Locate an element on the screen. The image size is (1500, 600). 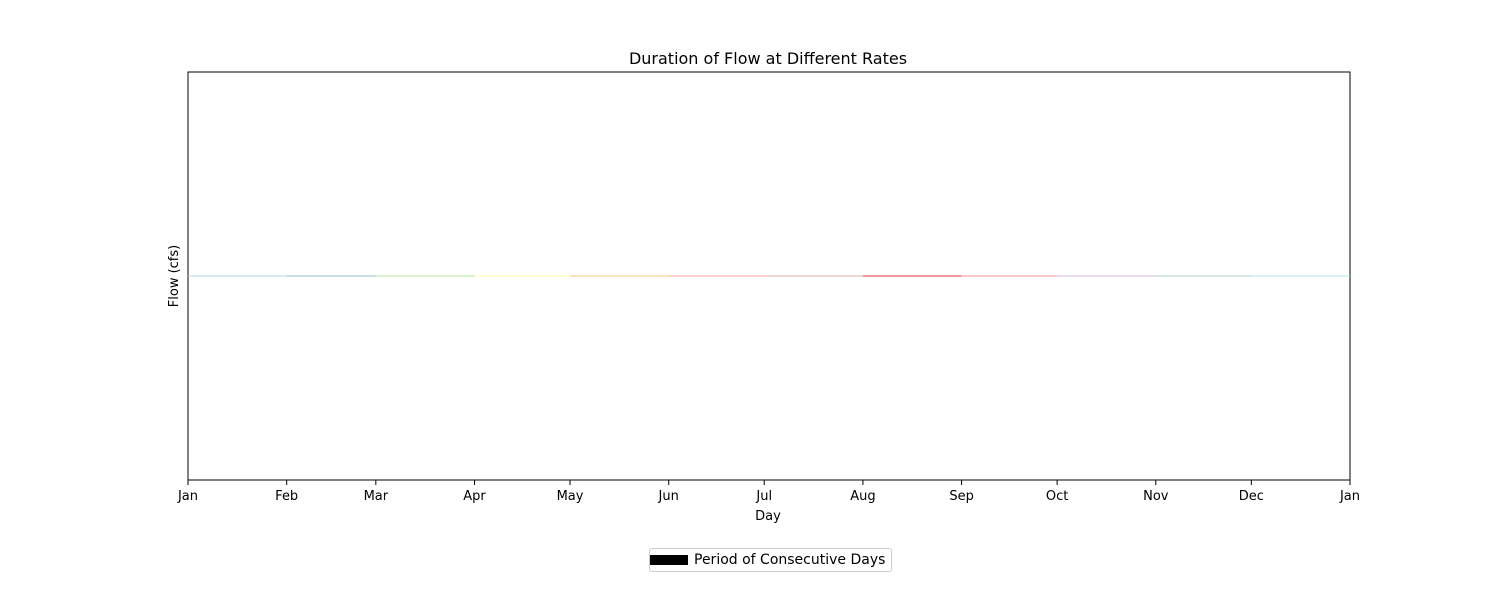
y-axis-label: Flow (cfs) is located at coordinates (174, 276).